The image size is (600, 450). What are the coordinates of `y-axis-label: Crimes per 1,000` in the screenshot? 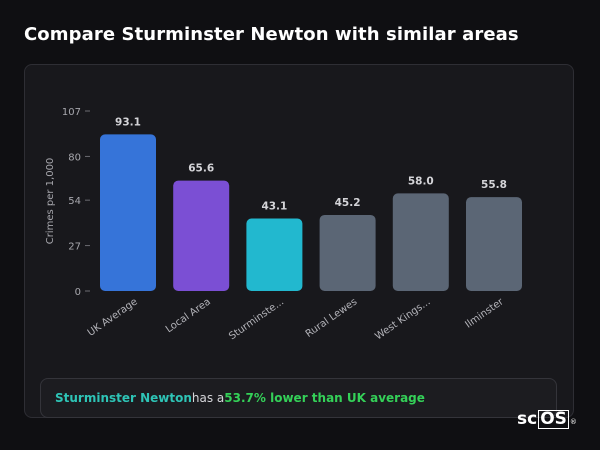 It's located at (50, 201).